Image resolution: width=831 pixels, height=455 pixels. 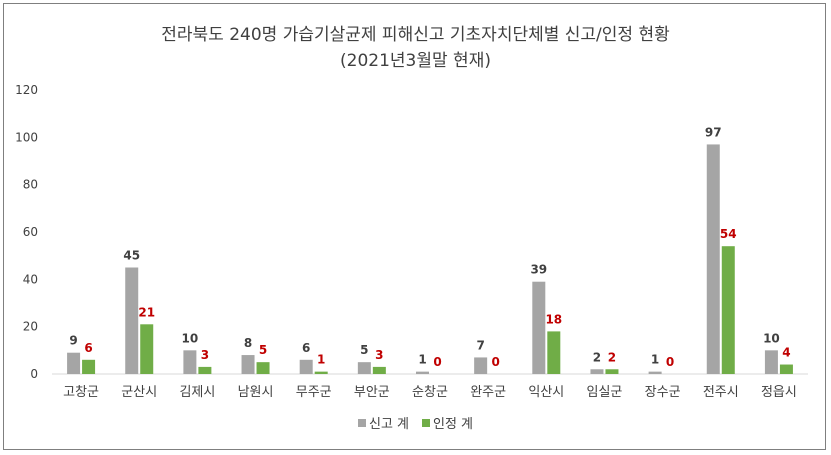 I want to click on data-label-report: 8, so click(x=248, y=343).